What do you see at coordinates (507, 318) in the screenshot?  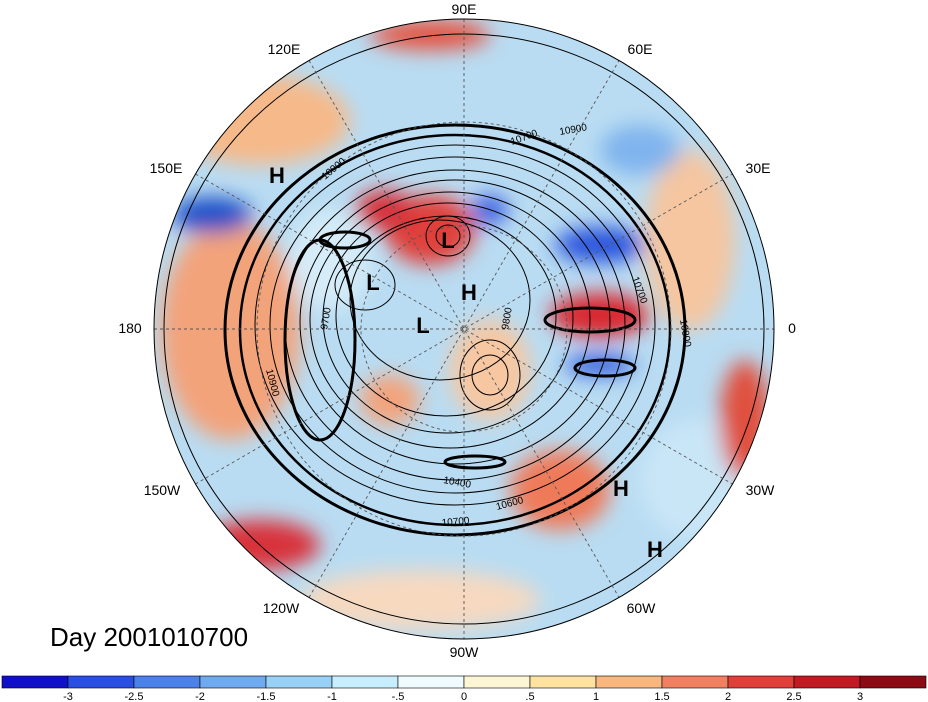 I see `contour-label: 9800` at bounding box center [507, 318].